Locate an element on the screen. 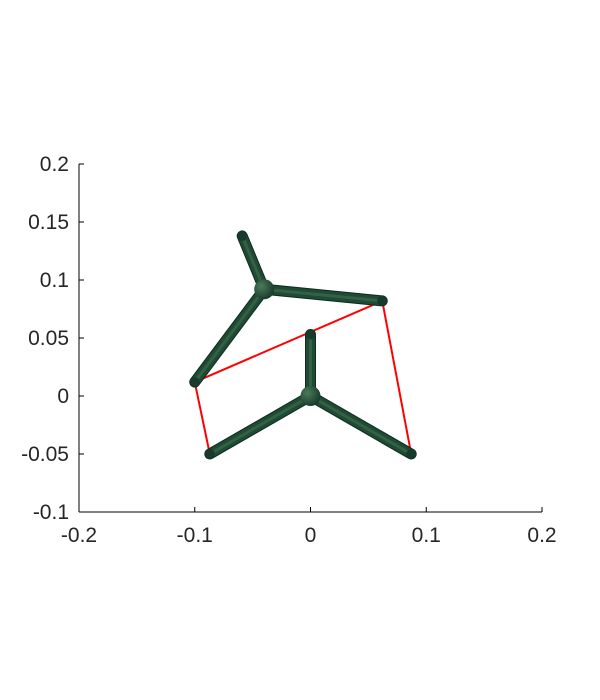 The image size is (600, 700). connector-lines is located at coordinates (303, 377).